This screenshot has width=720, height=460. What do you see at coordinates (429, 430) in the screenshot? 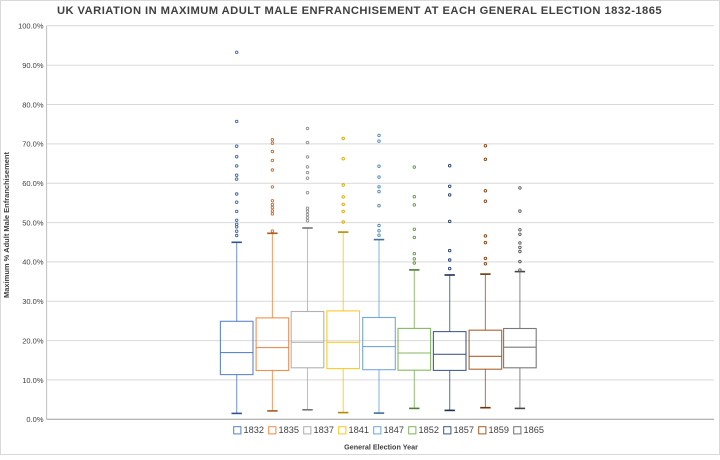
I see `svg-text: 1852` at bounding box center [429, 430].